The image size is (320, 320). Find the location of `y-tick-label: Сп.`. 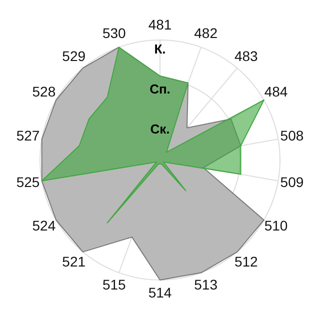

y-tick-label: Сп. is located at coordinates (160, 88).